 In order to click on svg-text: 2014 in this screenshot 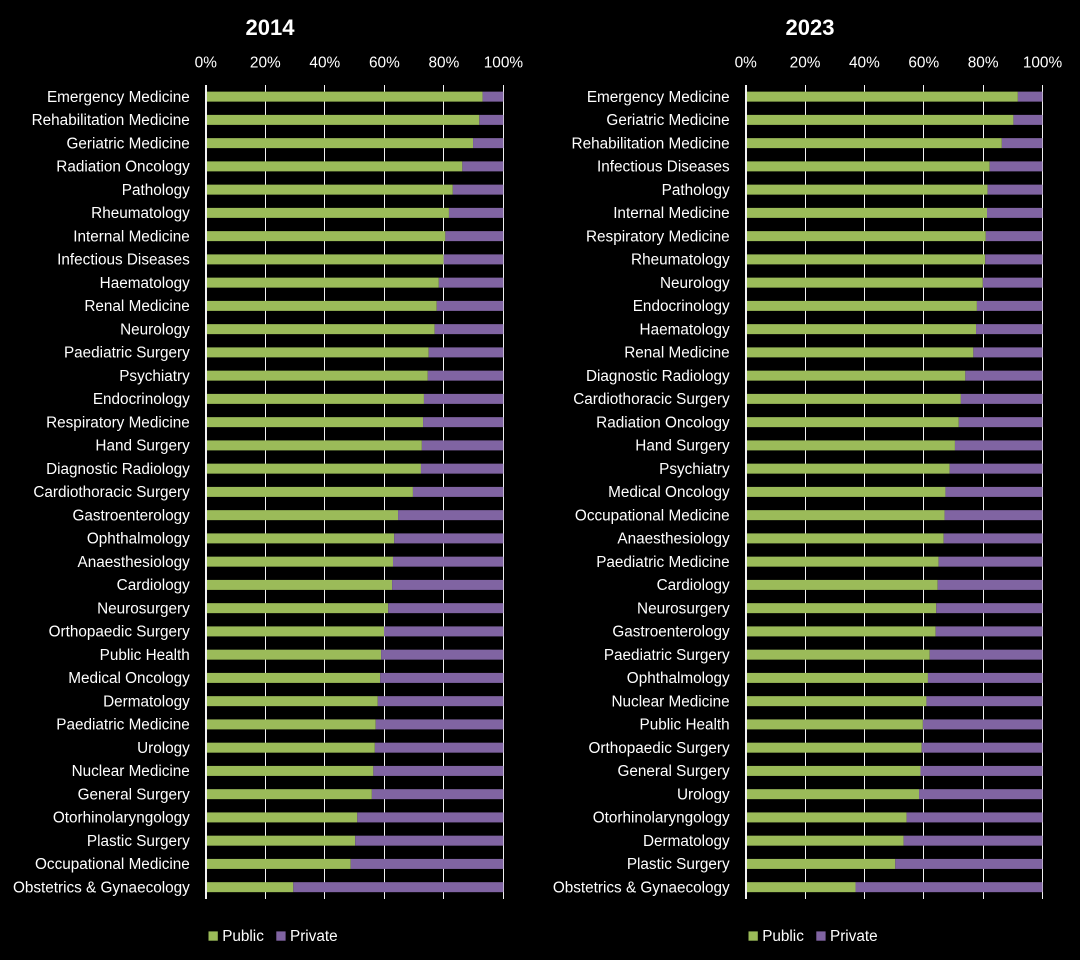, I will do `click(271, 27)`.